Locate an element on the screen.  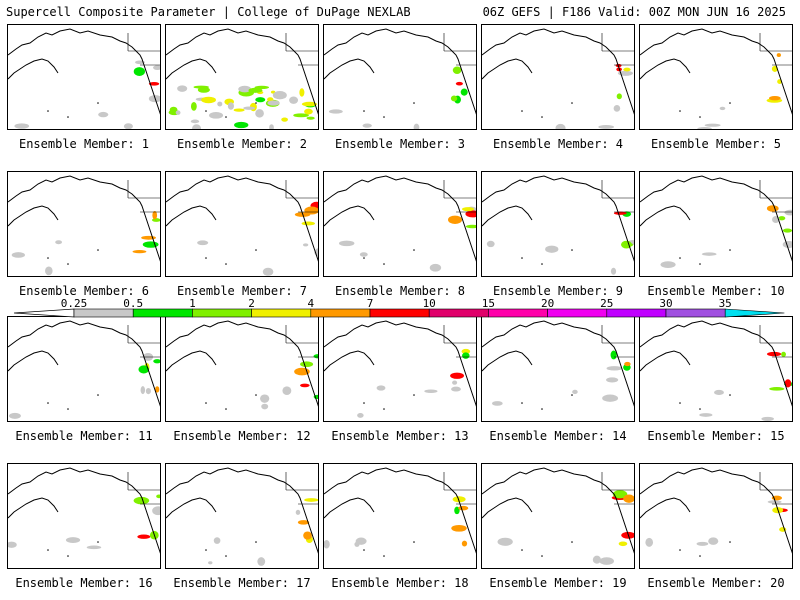
ensemble-member-label: Ensemble Member: 14 is located at coordinates (558, 436).